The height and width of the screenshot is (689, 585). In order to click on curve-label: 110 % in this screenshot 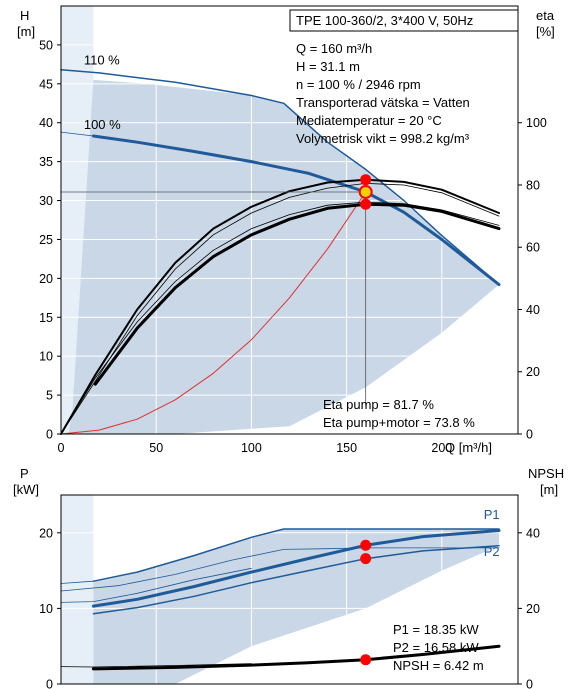, I will do `click(102, 59)`.